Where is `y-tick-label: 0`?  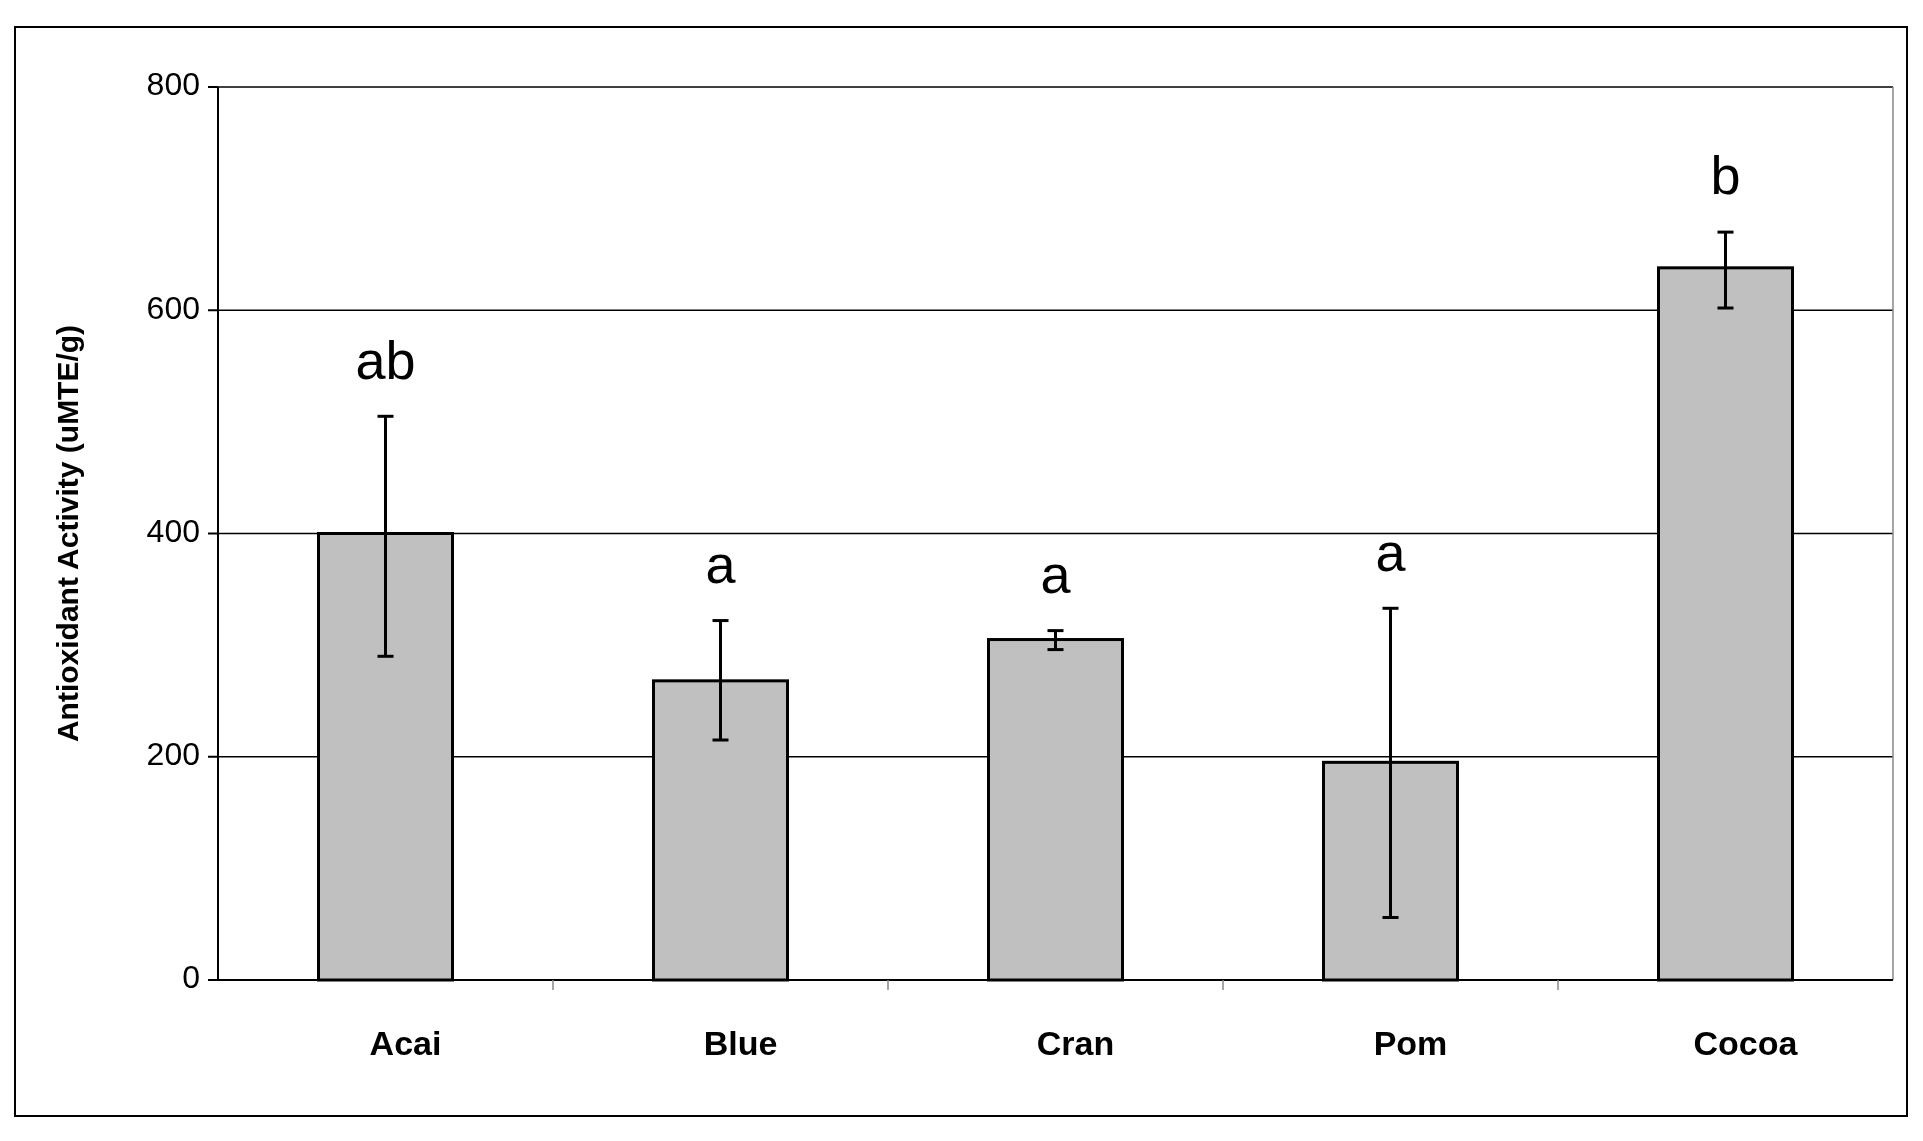
y-tick-label: 0 is located at coordinates (191, 977).